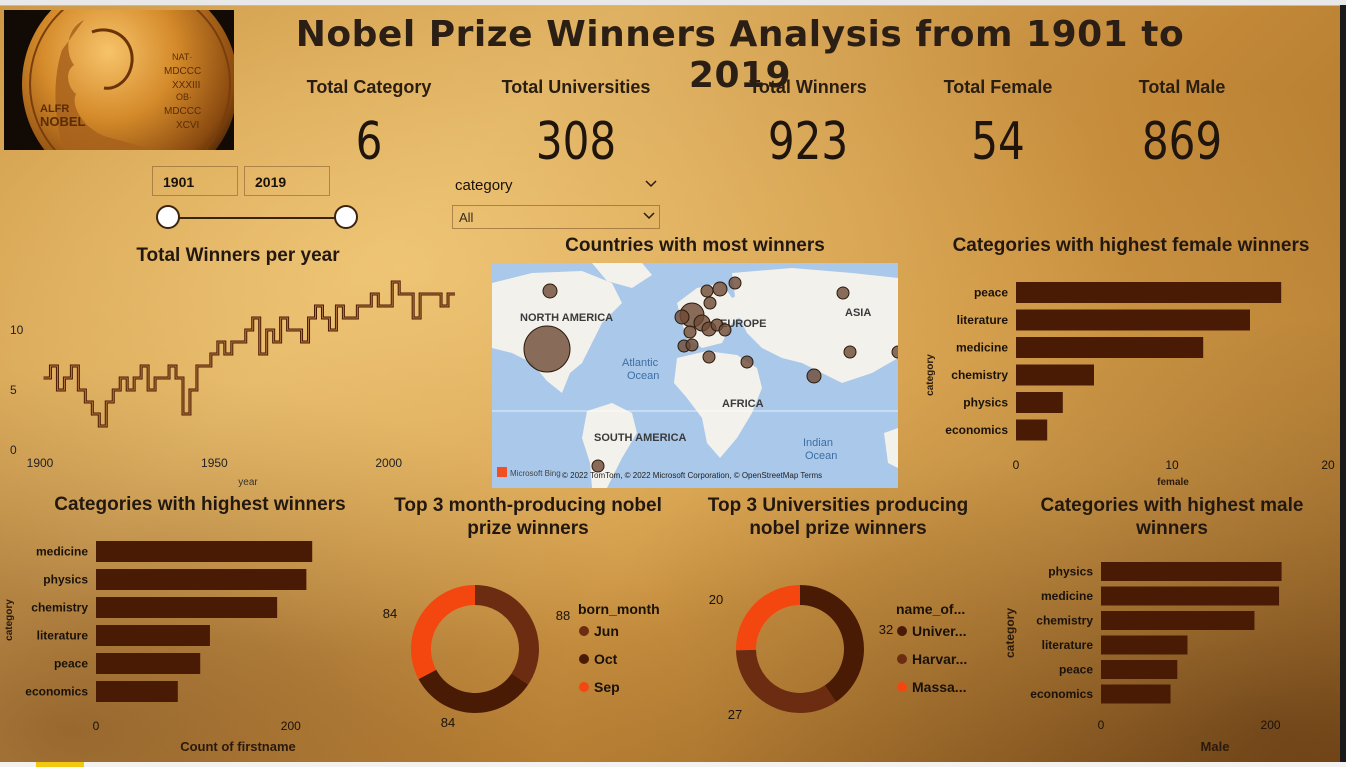 This screenshot has width=1346, height=767. Describe the element at coordinates (525, 657) in the screenshot. I see `month-donut-chart: 88 84 84 born_month Jun Oct Sep` at that location.